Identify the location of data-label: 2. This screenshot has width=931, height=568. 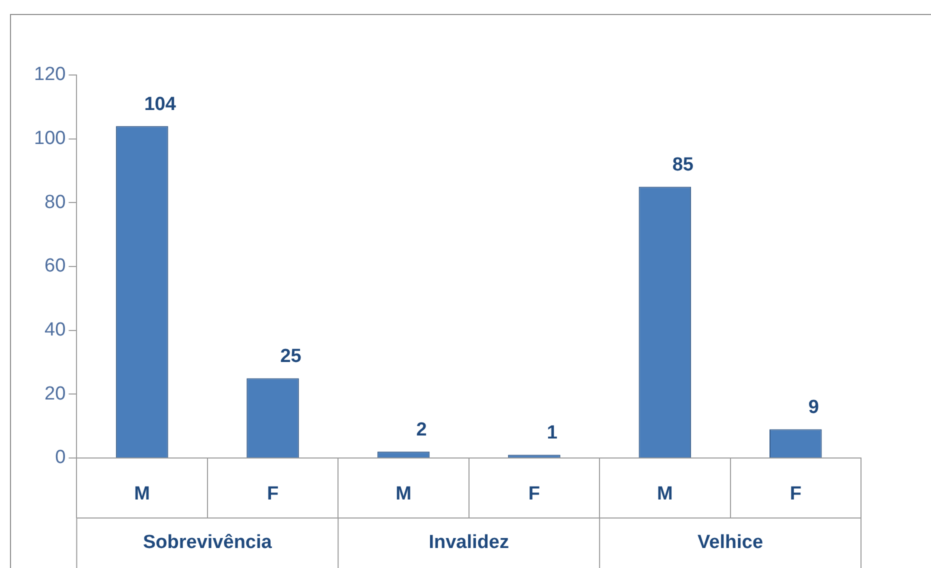
(421, 429).